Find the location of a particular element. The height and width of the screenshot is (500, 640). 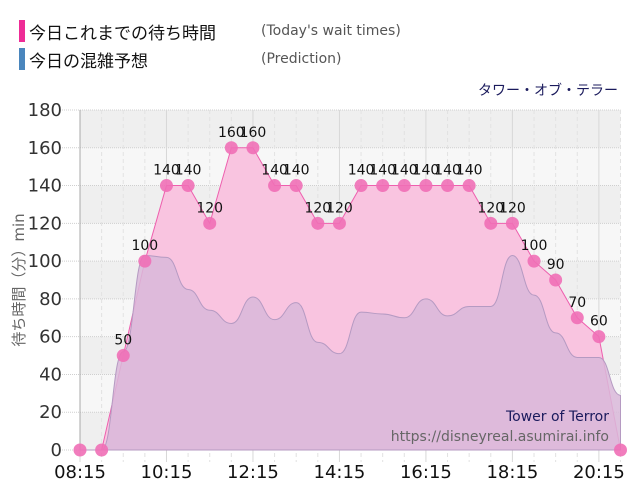

data-point-label: 60 is located at coordinates (599, 322).